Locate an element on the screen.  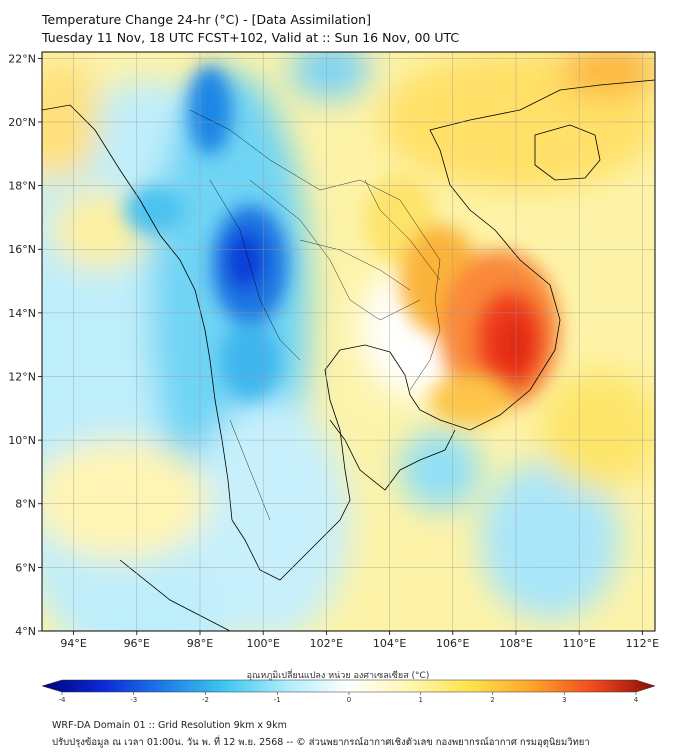
lat-tick-label: 6°N is located at coordinates (25, 567).